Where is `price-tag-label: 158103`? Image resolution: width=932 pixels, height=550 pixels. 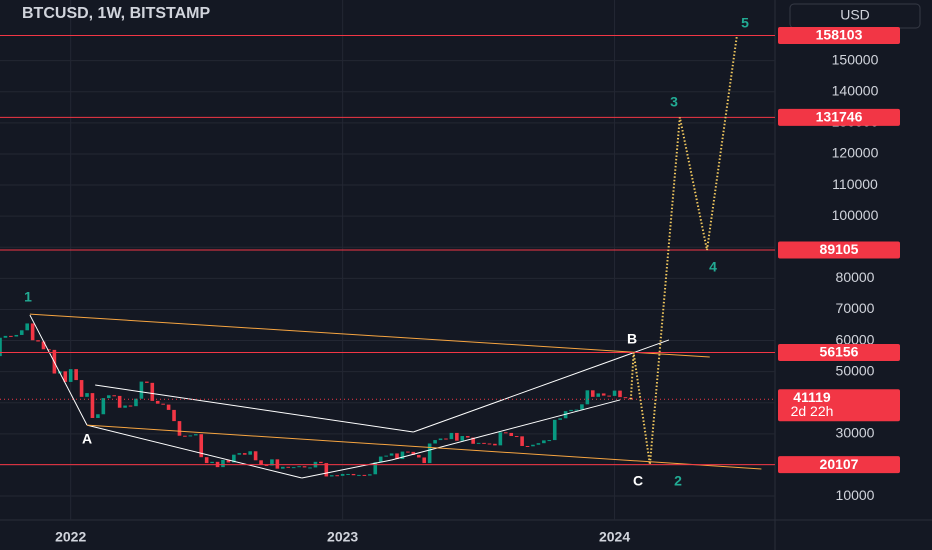
price-tag-label: 158103 is located at coordinates (839, 35).